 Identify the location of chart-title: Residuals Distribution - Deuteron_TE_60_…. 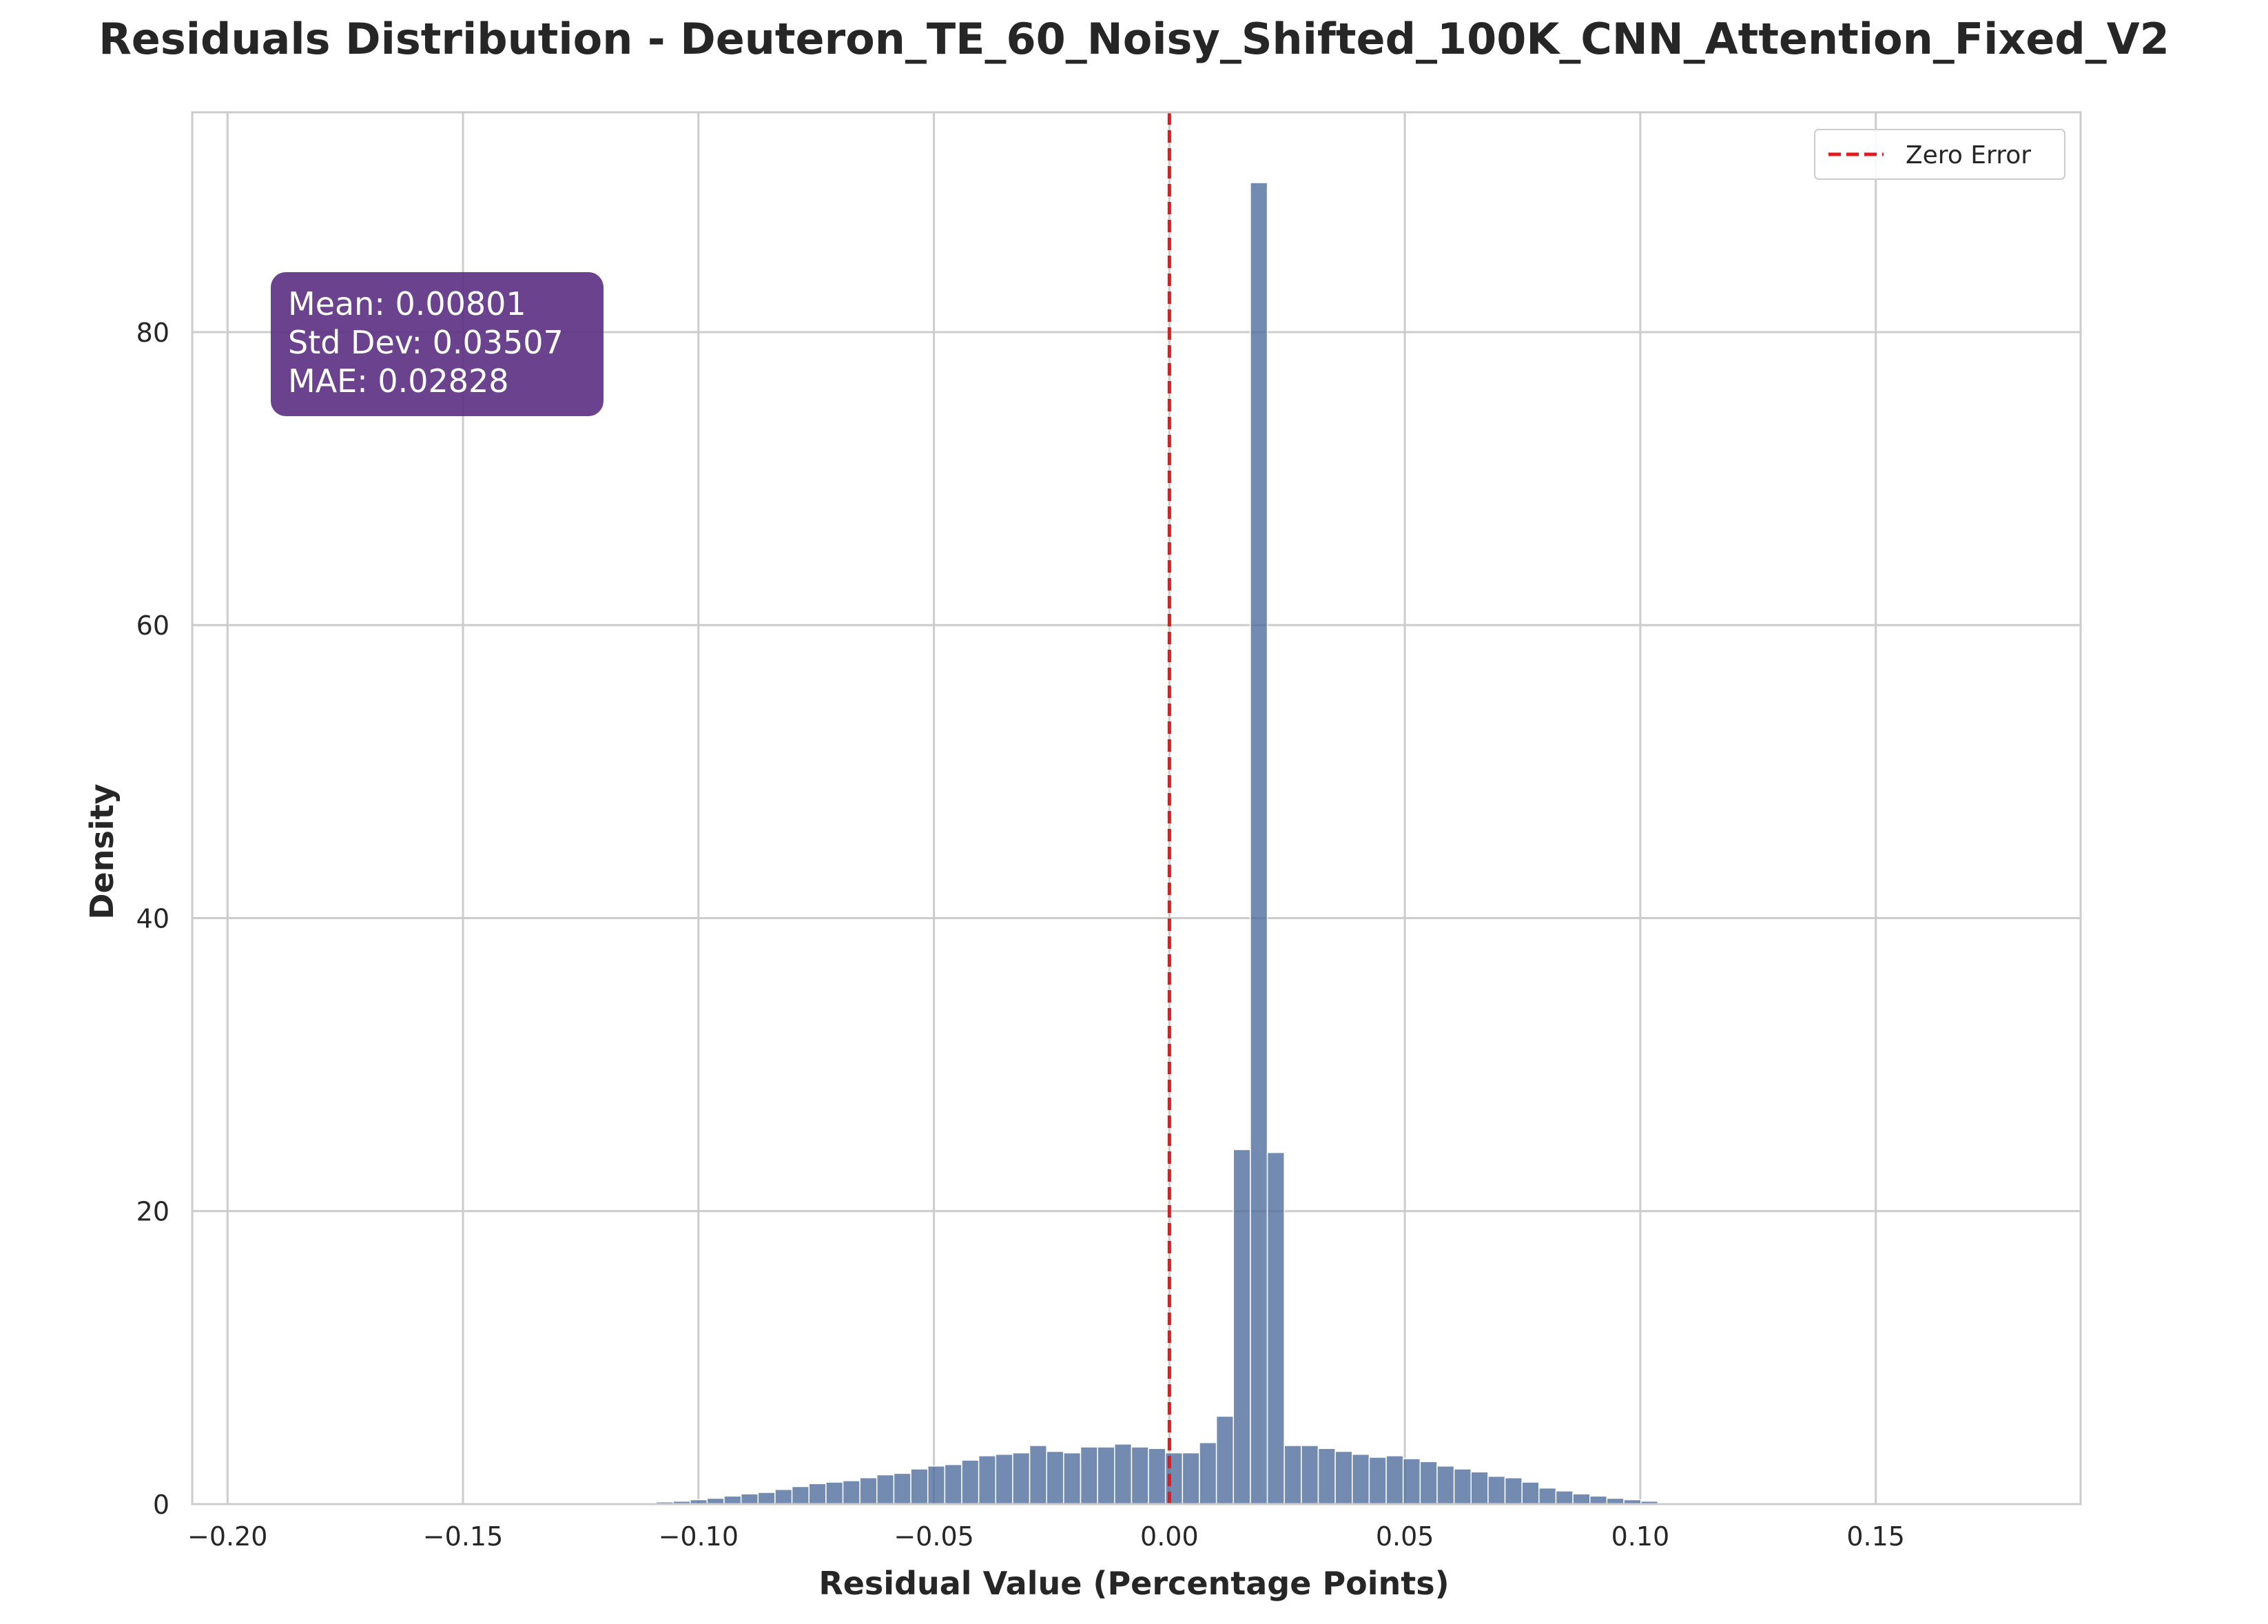
(1134, 39).